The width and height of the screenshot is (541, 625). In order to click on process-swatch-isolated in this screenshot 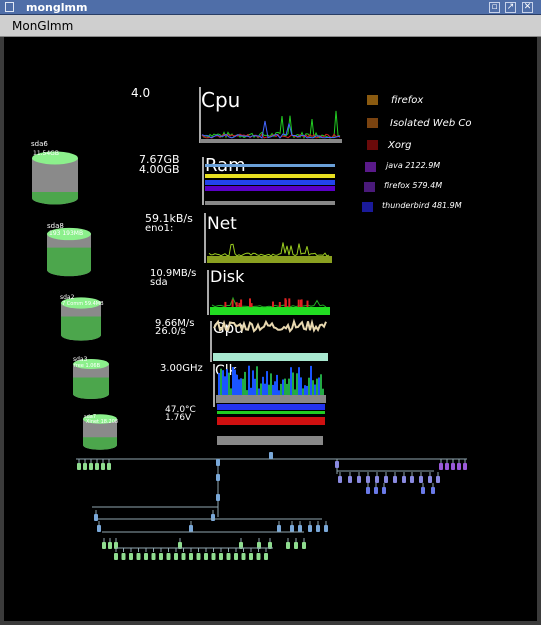, I will do `click(372, 123)`.